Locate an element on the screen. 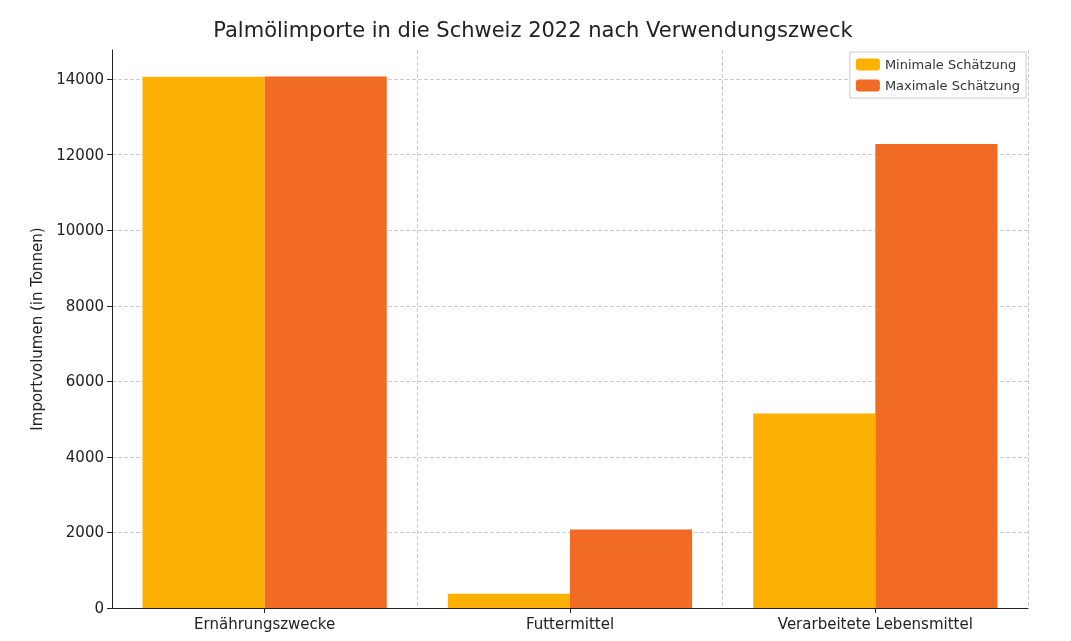  y-tick-label: 0 is located at coordinates (99, 608).